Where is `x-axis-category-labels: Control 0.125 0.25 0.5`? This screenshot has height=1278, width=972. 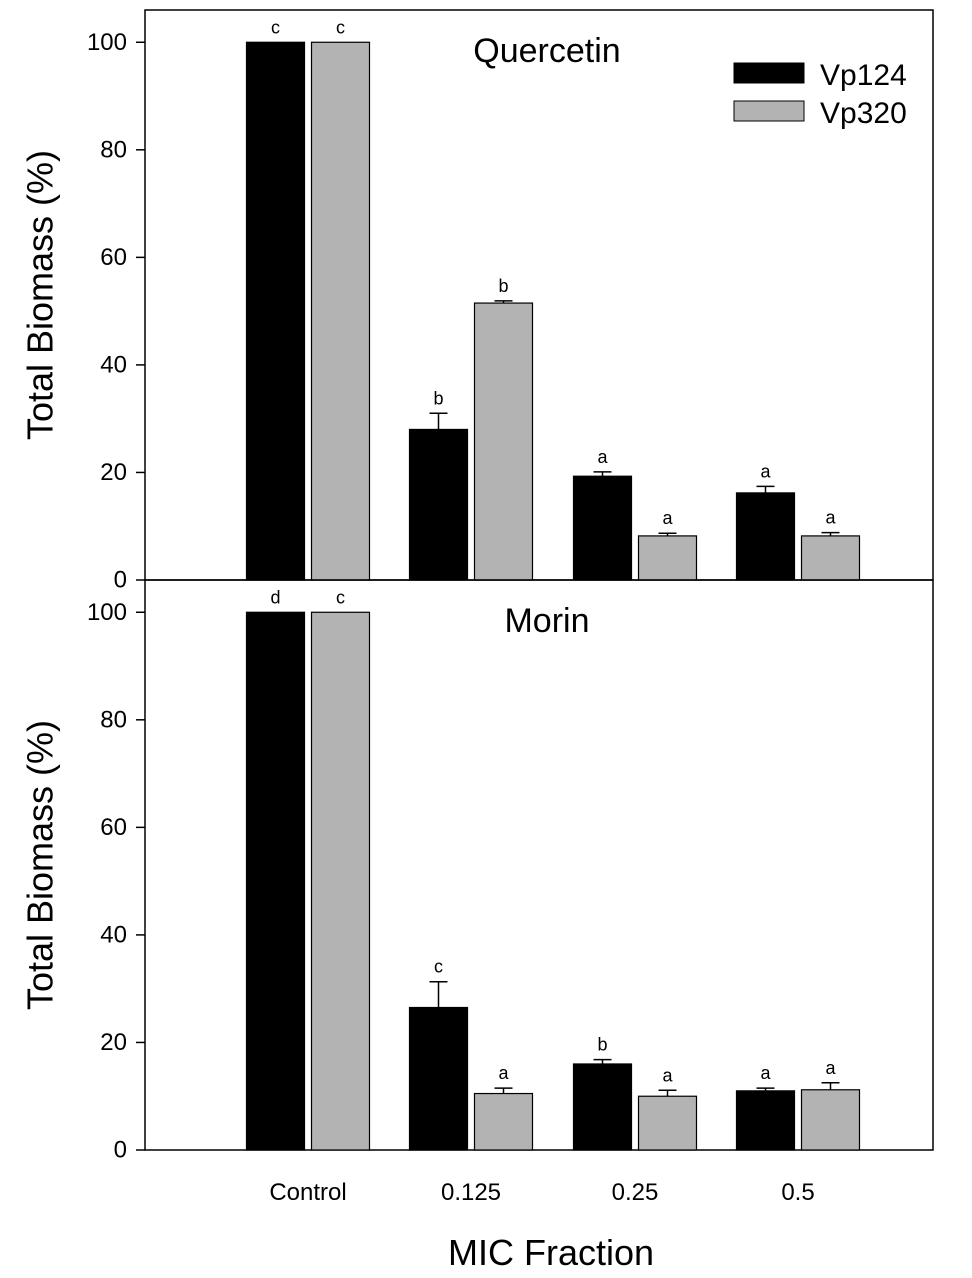
x-axis-category-labels: Control 0.125 0.25 0.5 is located at coordinates (541, 1192).